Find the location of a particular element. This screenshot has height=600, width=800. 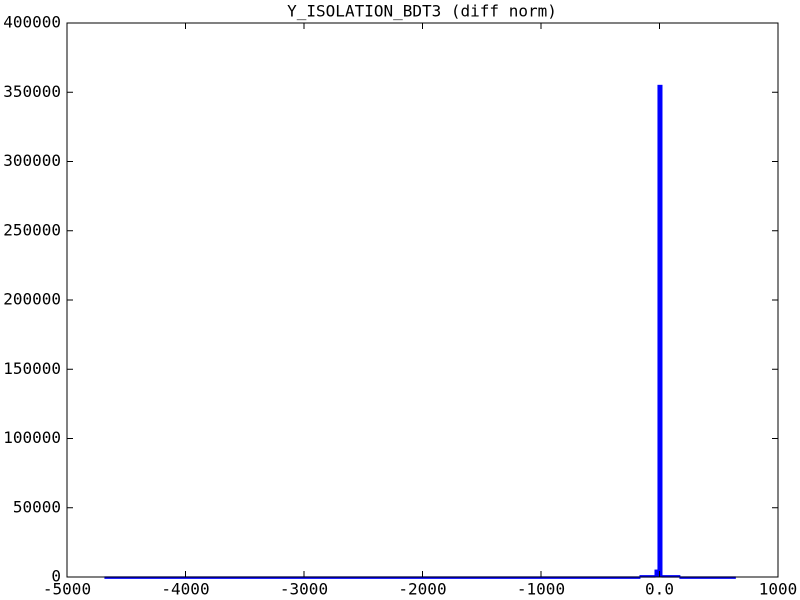

chart-title: Y_ISOLATION_BDT3 (diff norm) is located at coordinates (422, 11).